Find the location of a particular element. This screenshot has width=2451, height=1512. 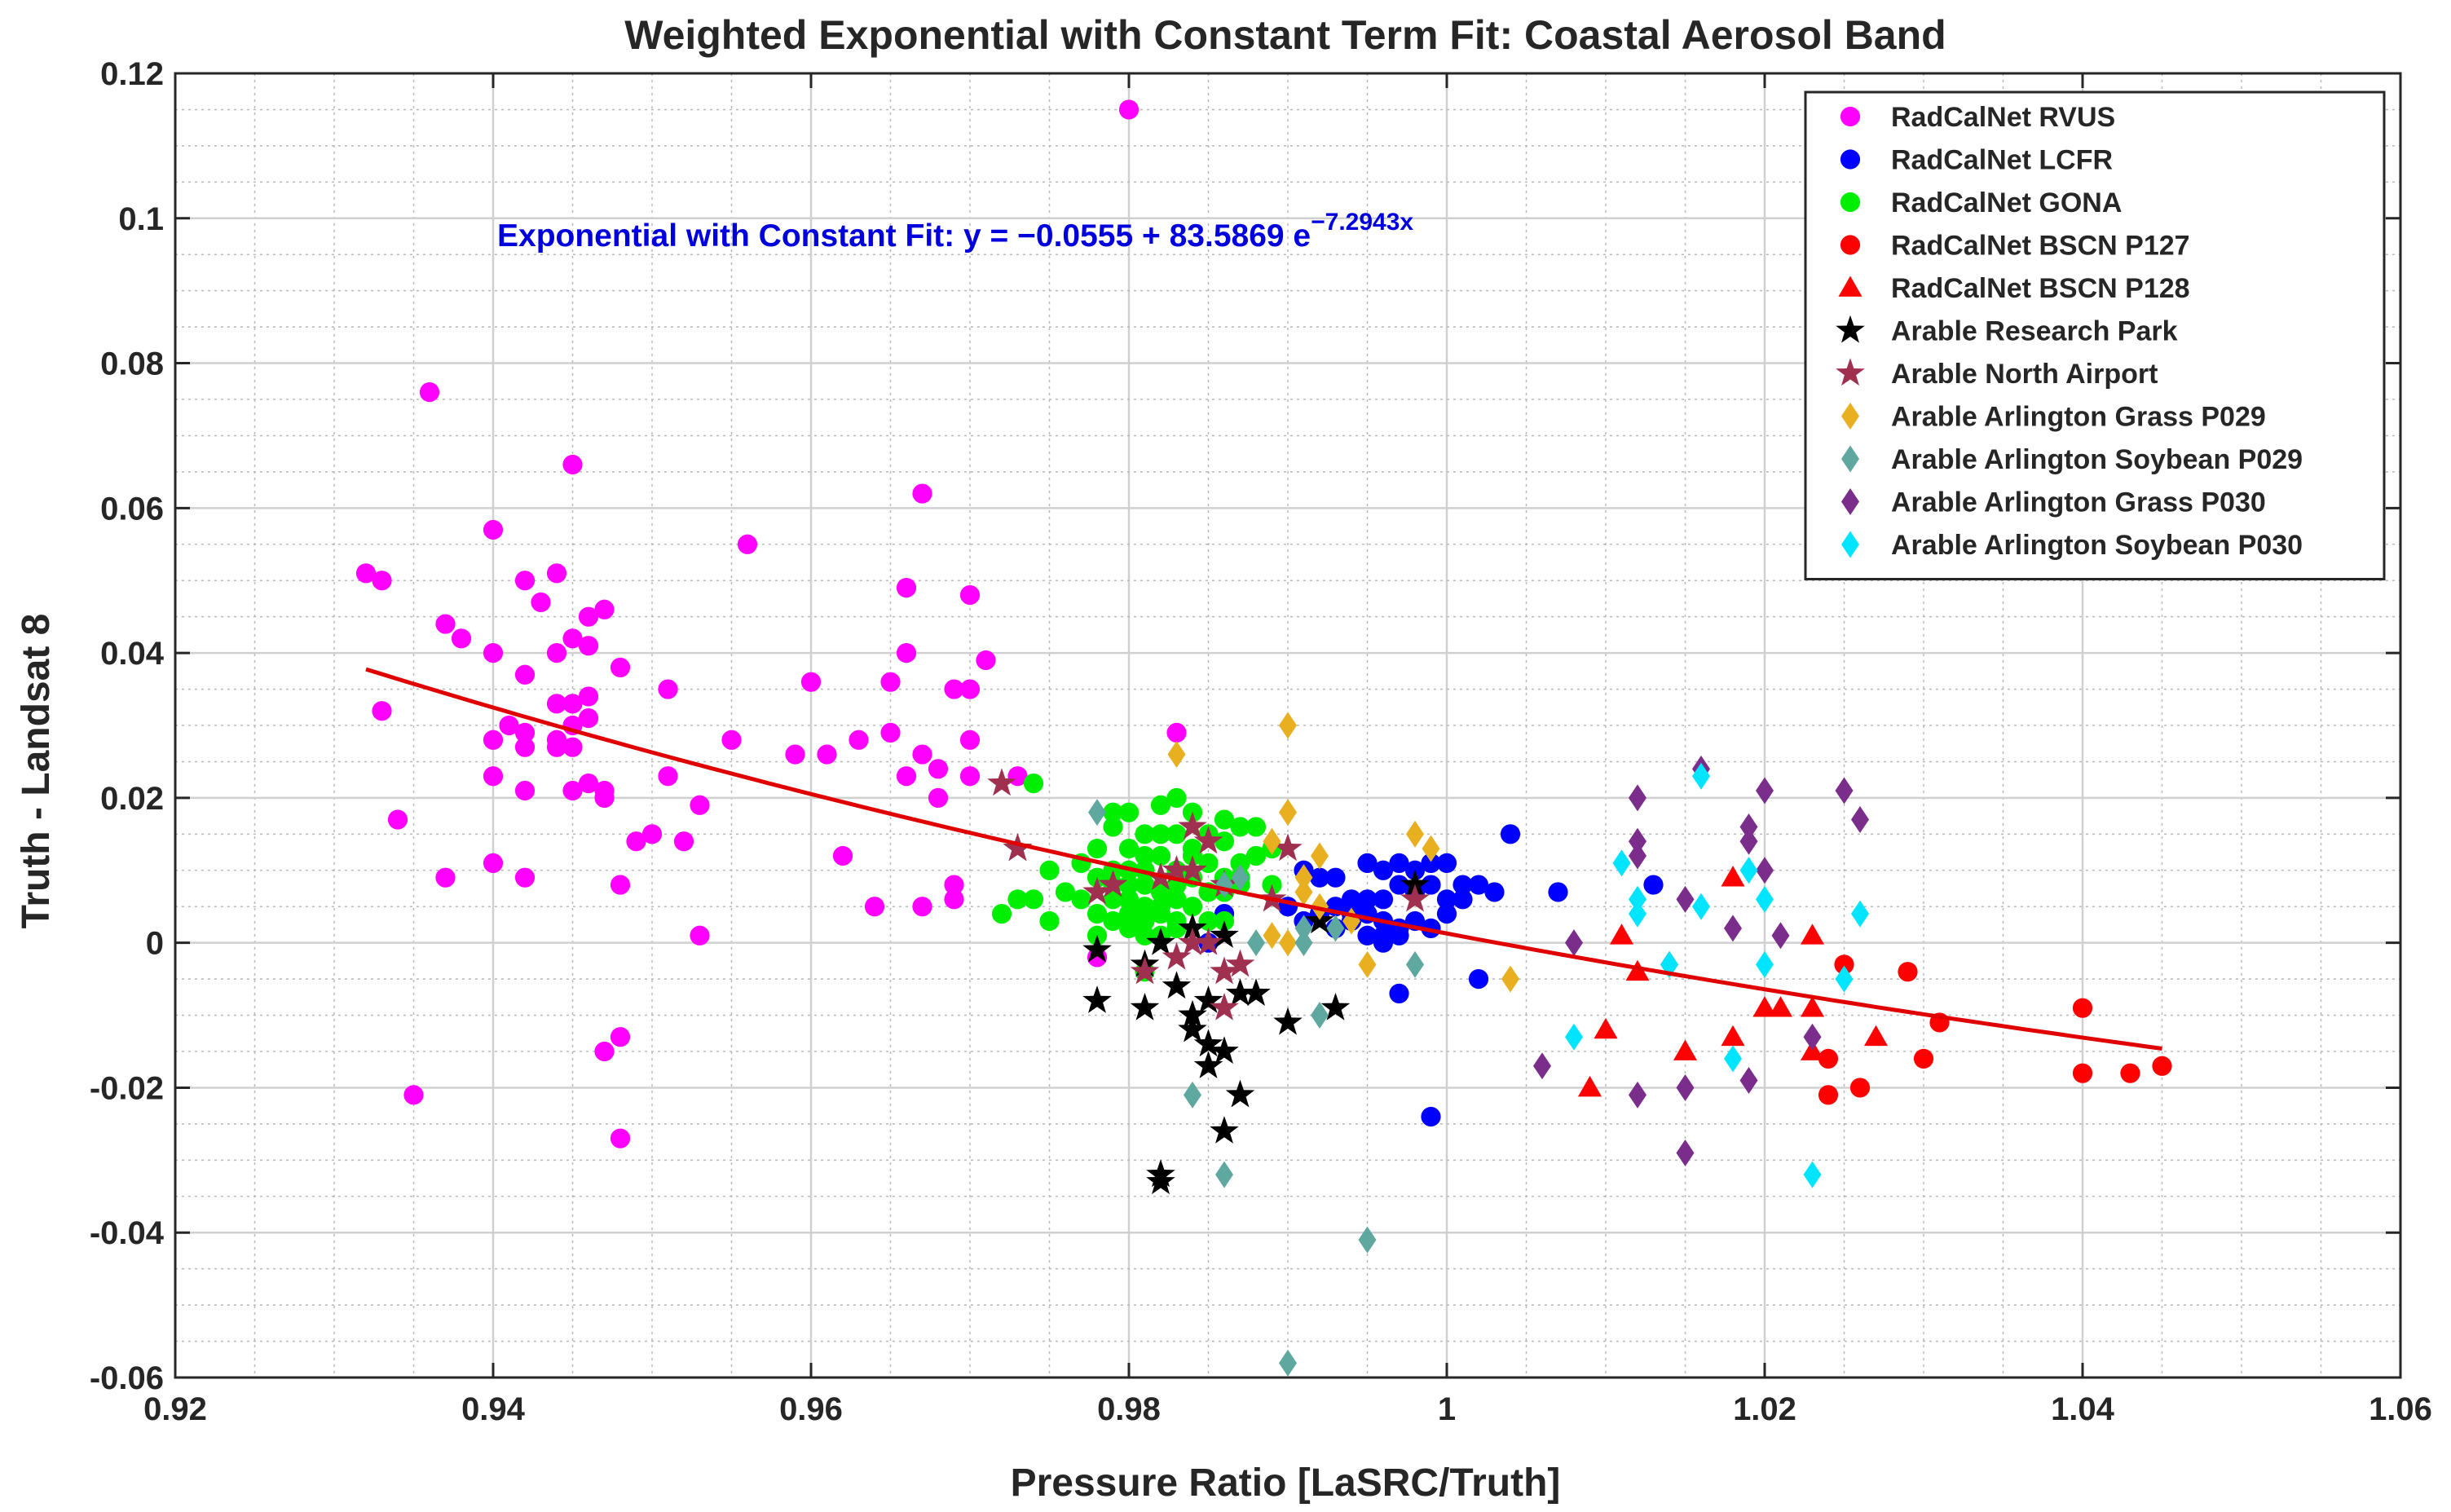

x-tick-label: 0.96 is located at coordinates (811, 1409).